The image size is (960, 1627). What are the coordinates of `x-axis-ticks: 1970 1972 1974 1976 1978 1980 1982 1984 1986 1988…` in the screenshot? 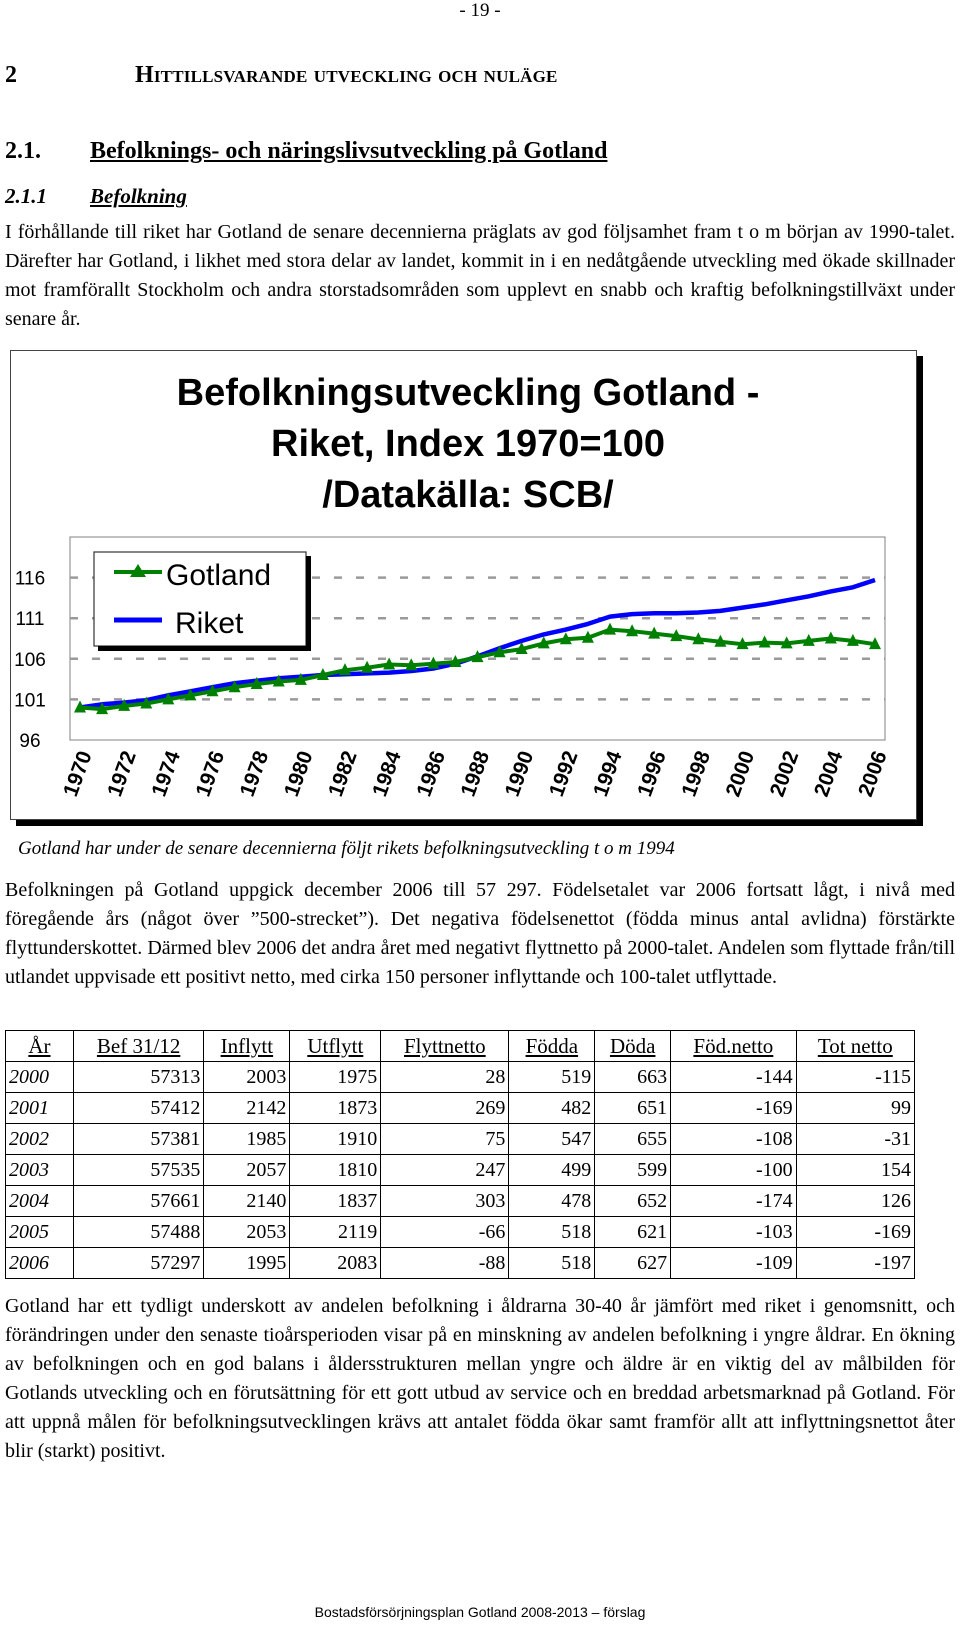 It's located at (475, 774).